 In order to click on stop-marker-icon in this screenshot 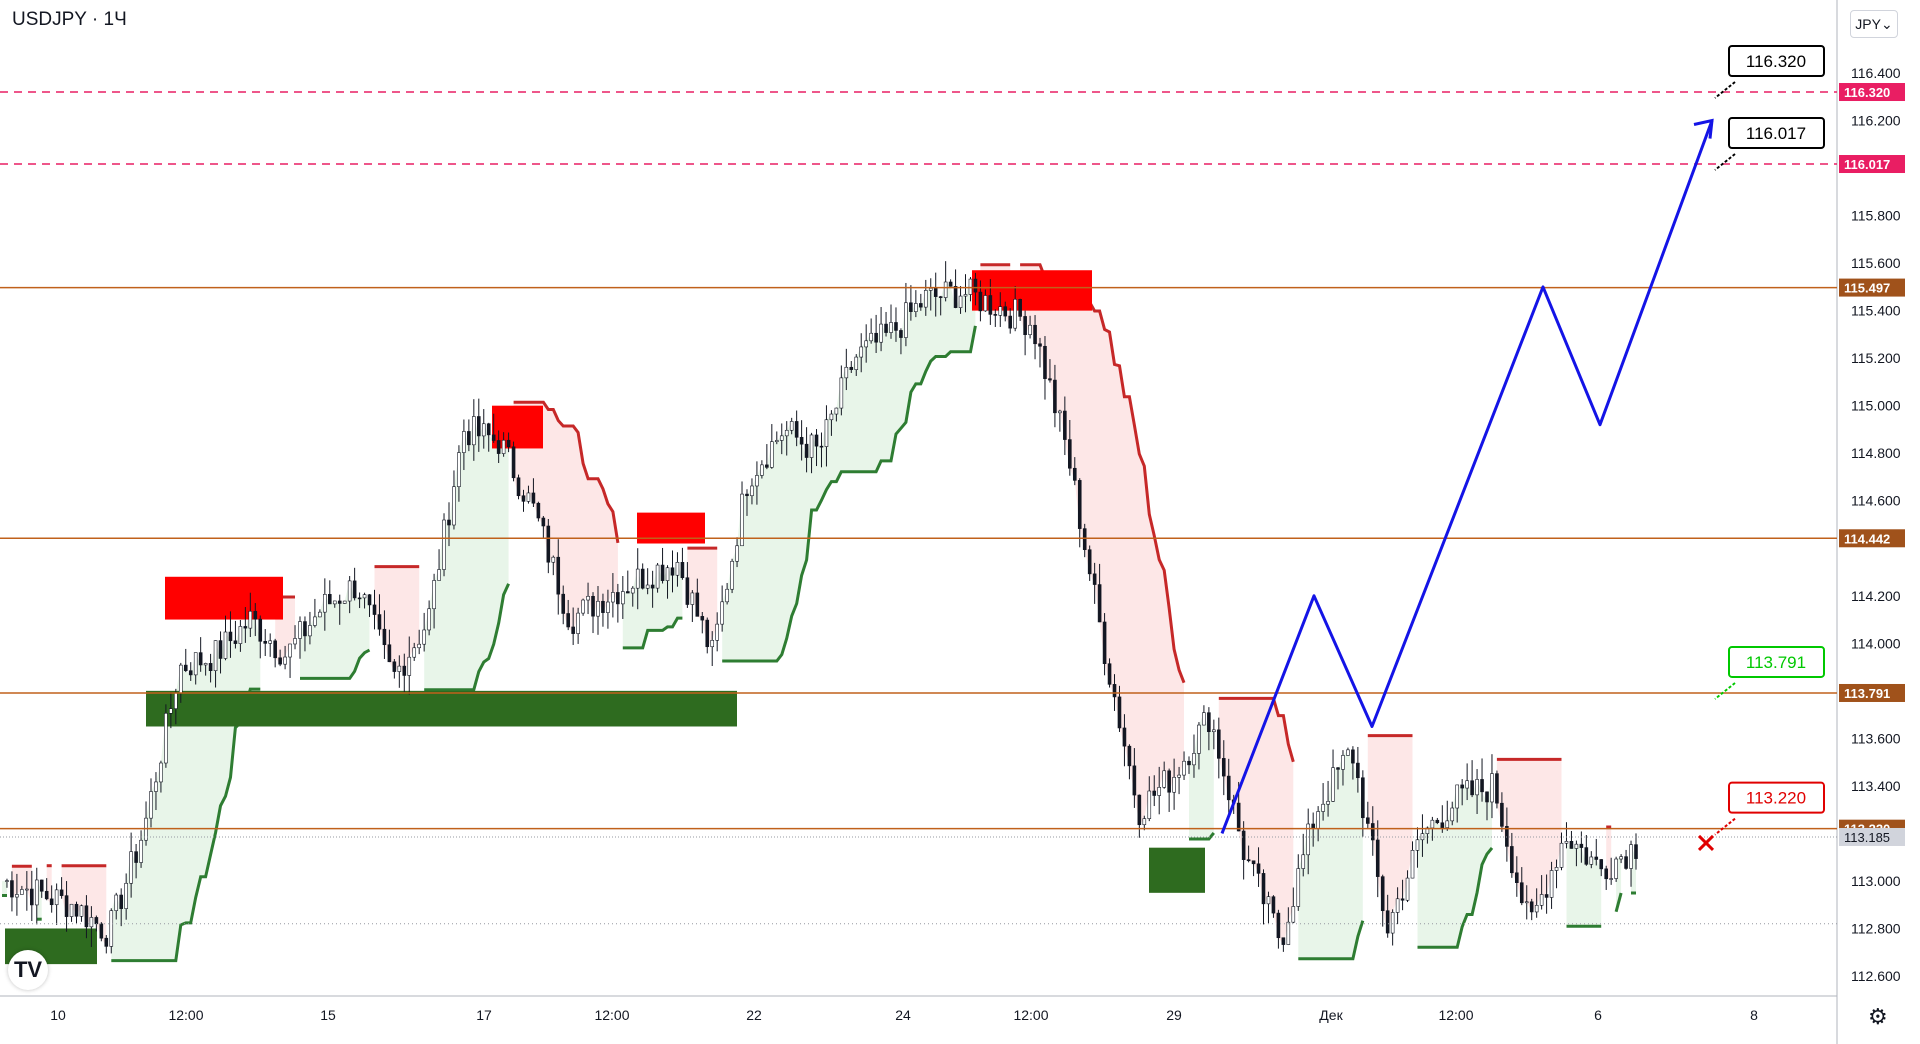, I will do `click(1706, 842)`.